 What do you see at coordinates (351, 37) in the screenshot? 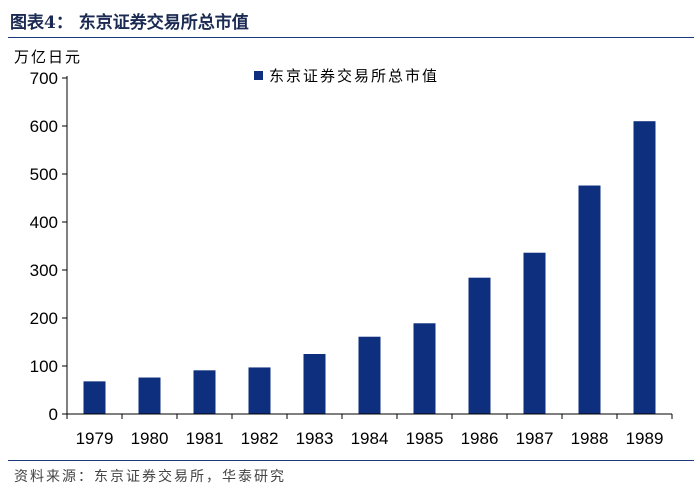
I see `title-divider` at bounding box center [351, 37].